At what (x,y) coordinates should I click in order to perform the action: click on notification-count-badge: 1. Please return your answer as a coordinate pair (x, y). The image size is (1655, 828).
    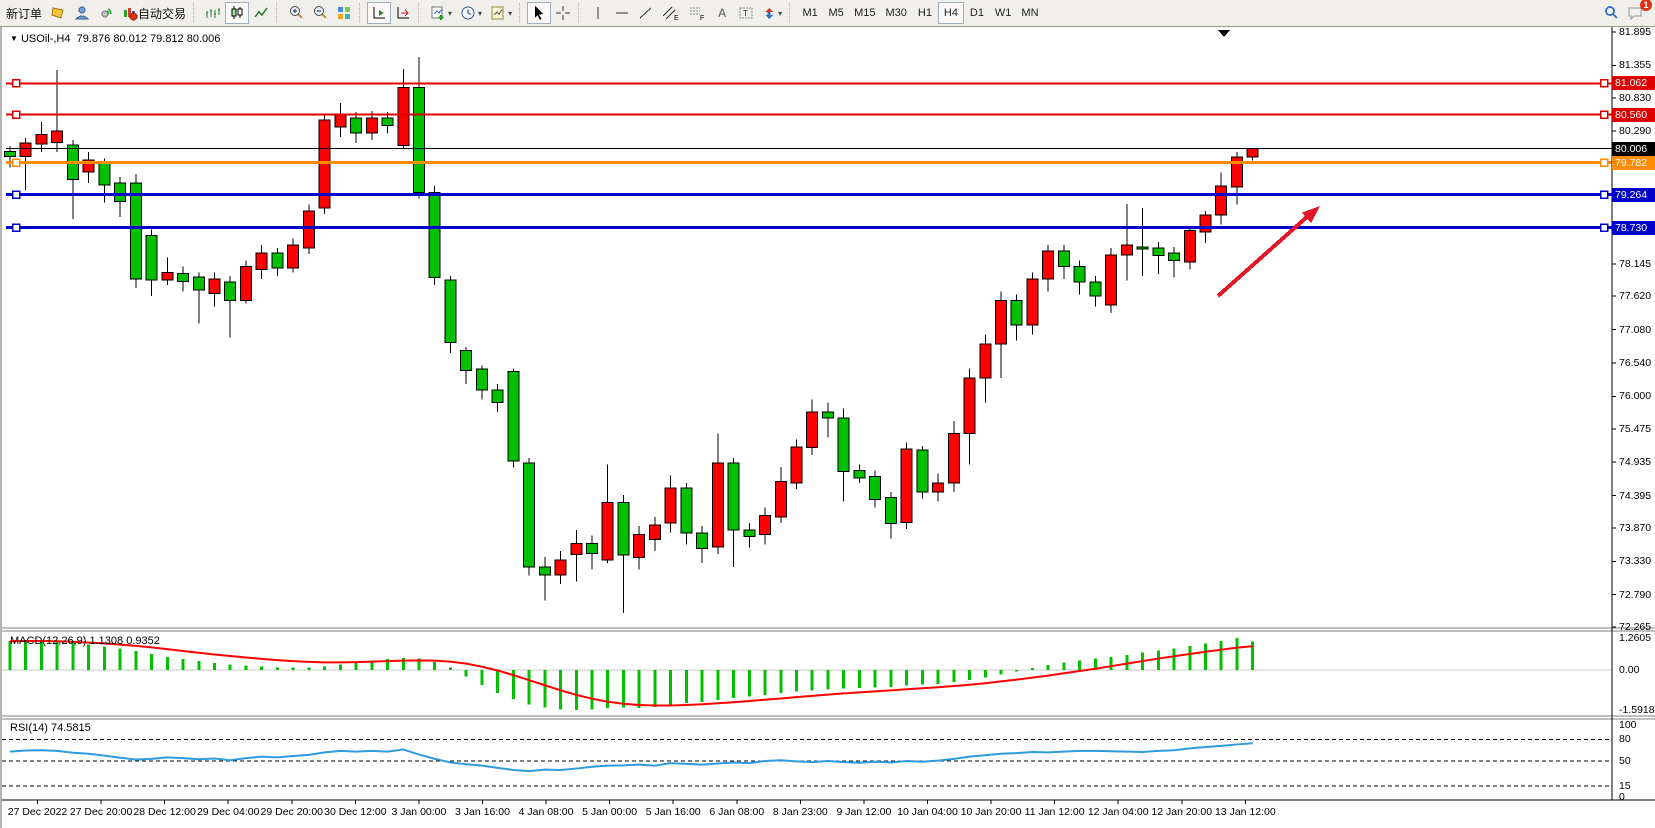
    Looking at the image, I should click on (1646, 5).